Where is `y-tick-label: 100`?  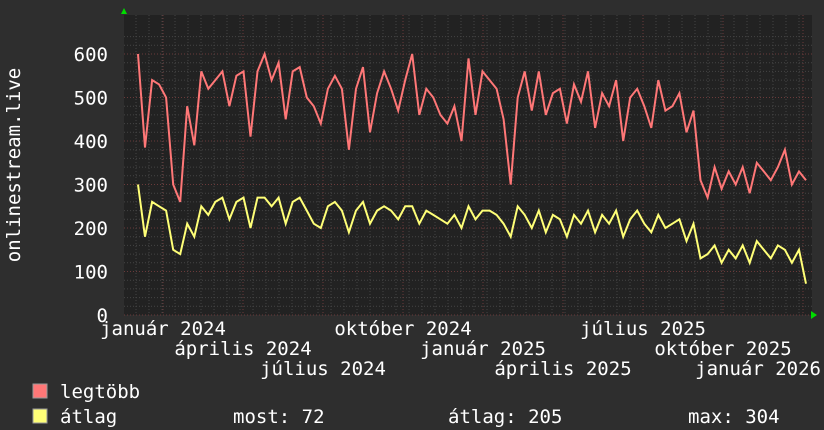
y-tick-label: 100 is located at coordinates (91, 273).